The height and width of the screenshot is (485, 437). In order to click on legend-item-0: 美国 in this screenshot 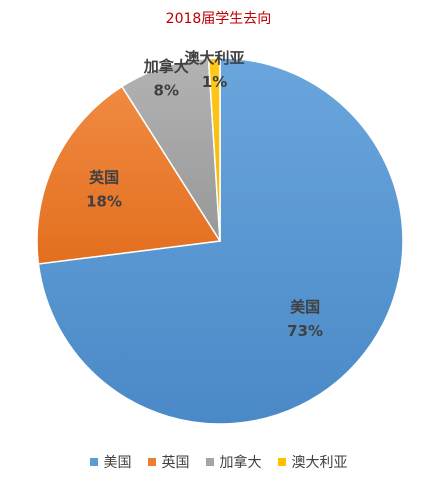, I will do `click(110, 462)`.